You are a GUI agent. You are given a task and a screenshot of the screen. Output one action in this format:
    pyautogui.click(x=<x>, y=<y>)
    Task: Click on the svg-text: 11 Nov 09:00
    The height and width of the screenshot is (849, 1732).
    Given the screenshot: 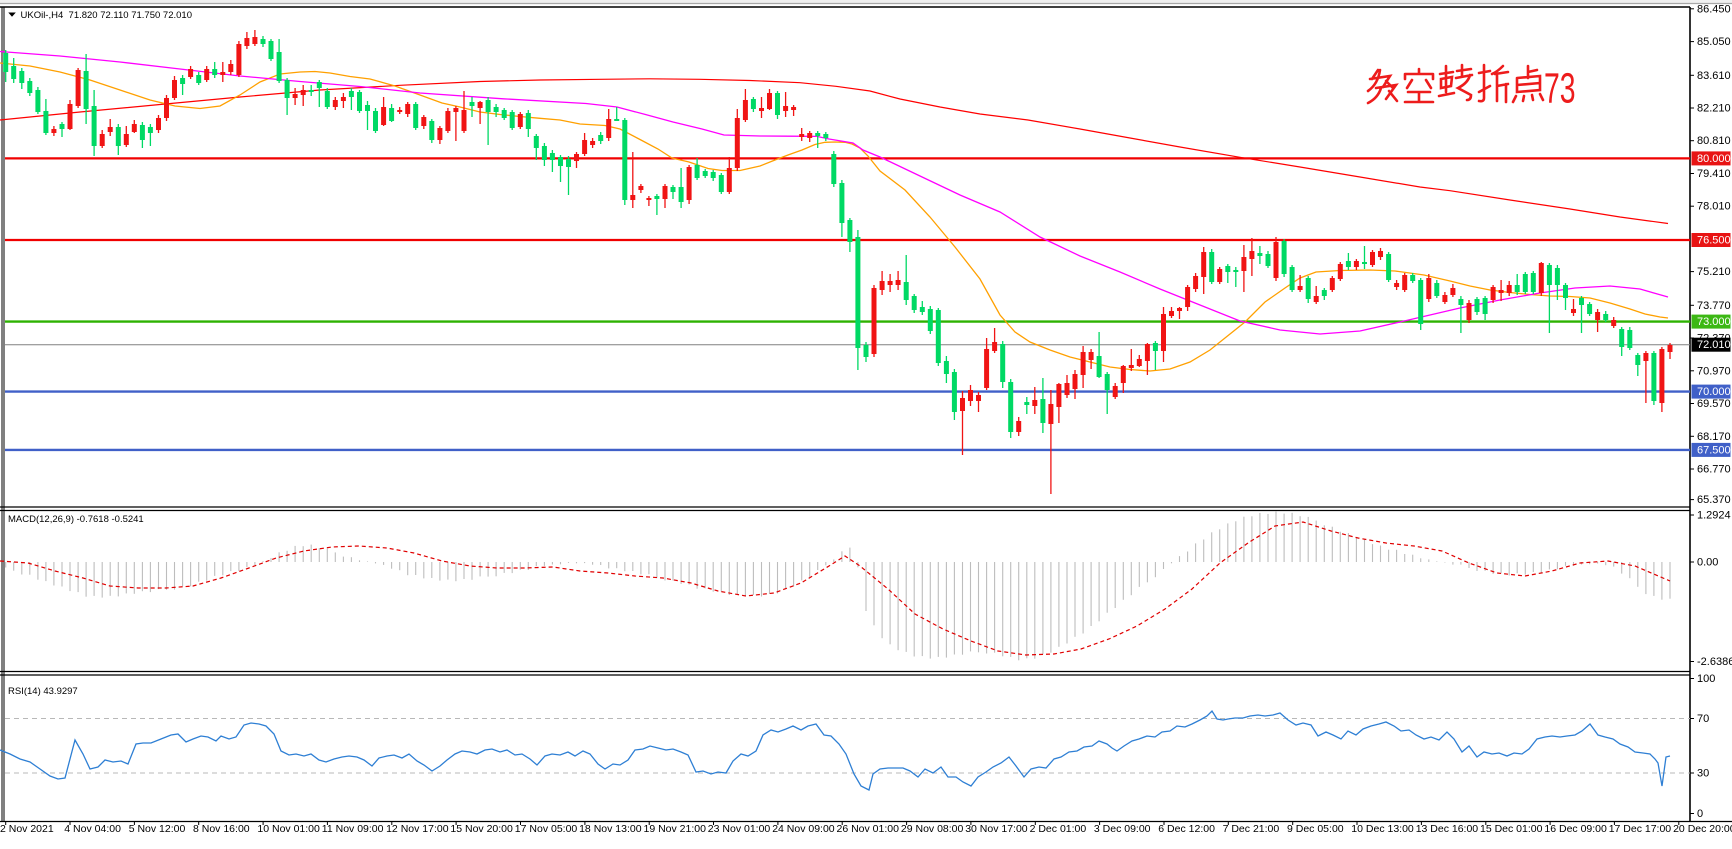 What is the action you would take?
    pyautogui.click(x=353, y=829)
    